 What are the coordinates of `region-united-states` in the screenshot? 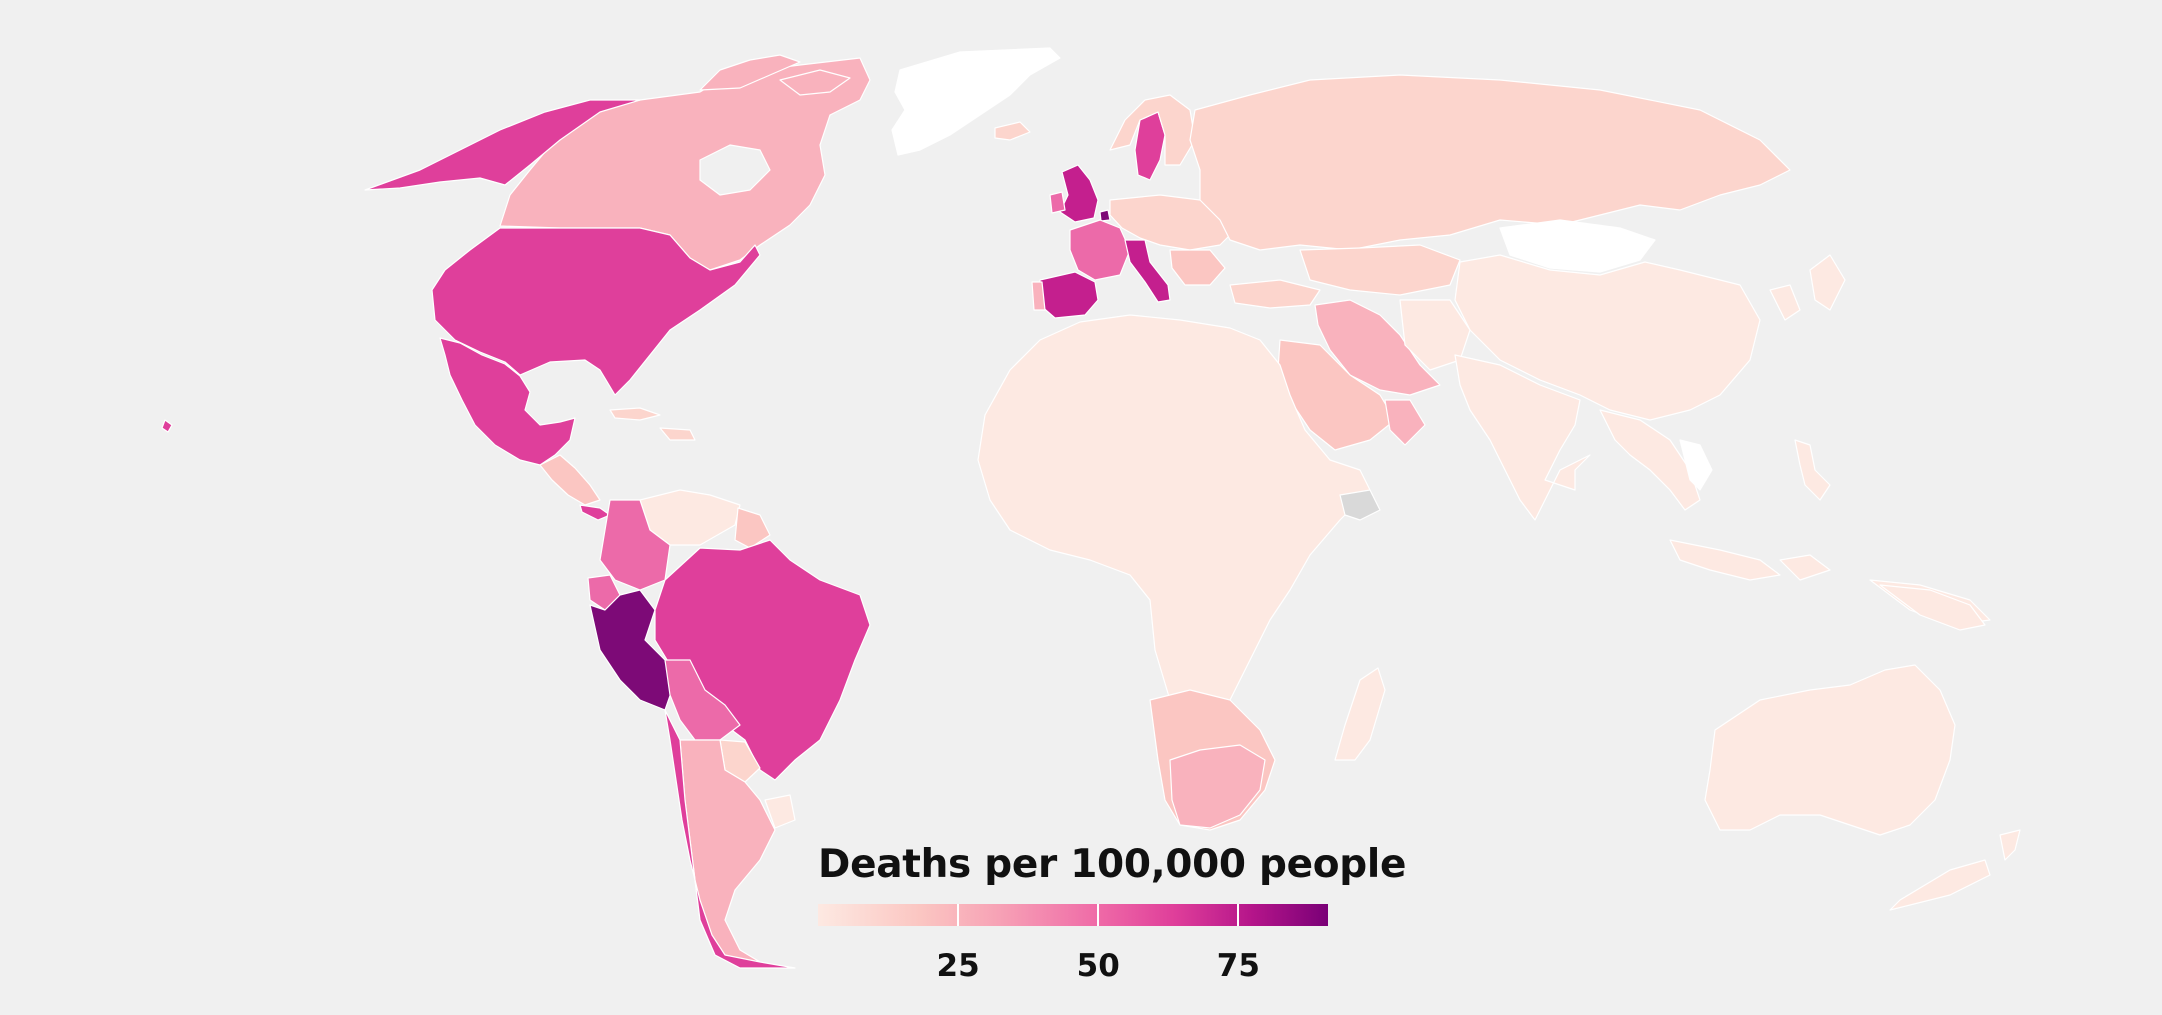 It's located at (596, 311).